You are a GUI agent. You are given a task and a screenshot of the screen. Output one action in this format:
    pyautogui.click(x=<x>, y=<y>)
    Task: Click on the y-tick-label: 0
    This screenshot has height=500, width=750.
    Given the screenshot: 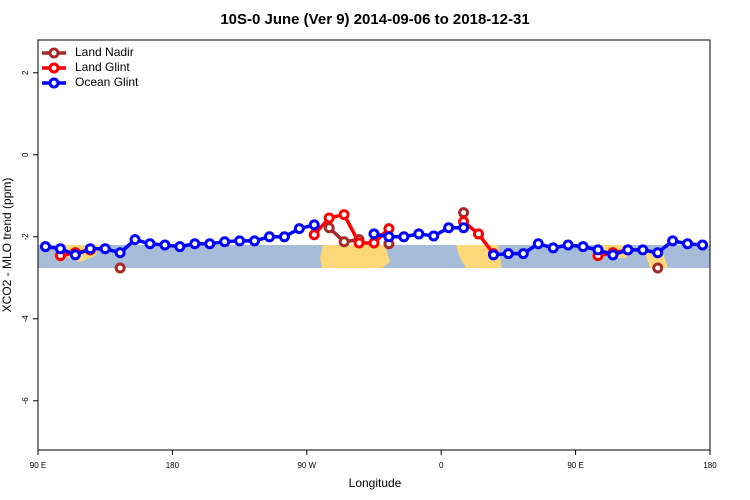 What is the action you would take?
    pyautogui.click(x=25, y=154)
    